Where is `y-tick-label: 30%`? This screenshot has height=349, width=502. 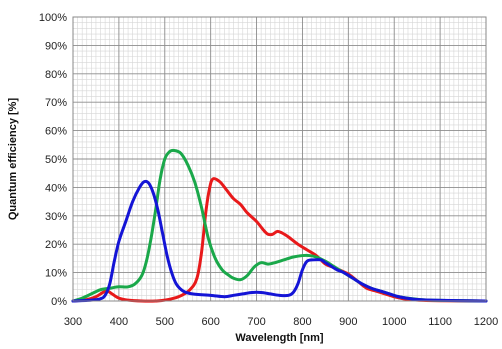
y-tick-label: 30% is located at coordinates (56, 217).